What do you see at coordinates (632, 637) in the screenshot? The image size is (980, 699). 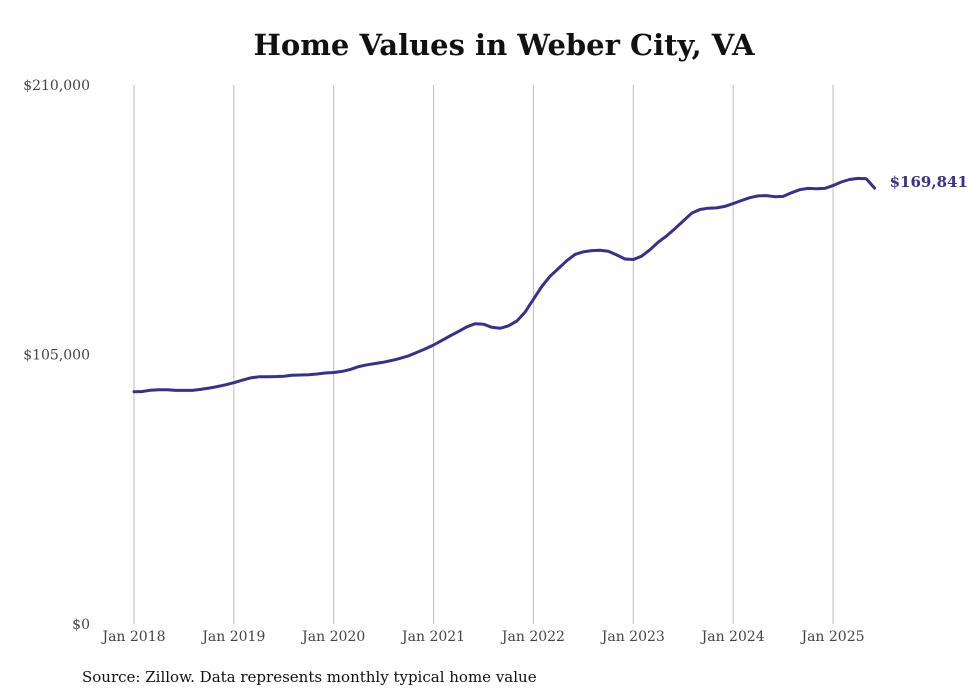 I see `x-tick-label: Jan 2023` at bounding box center [632, 637].